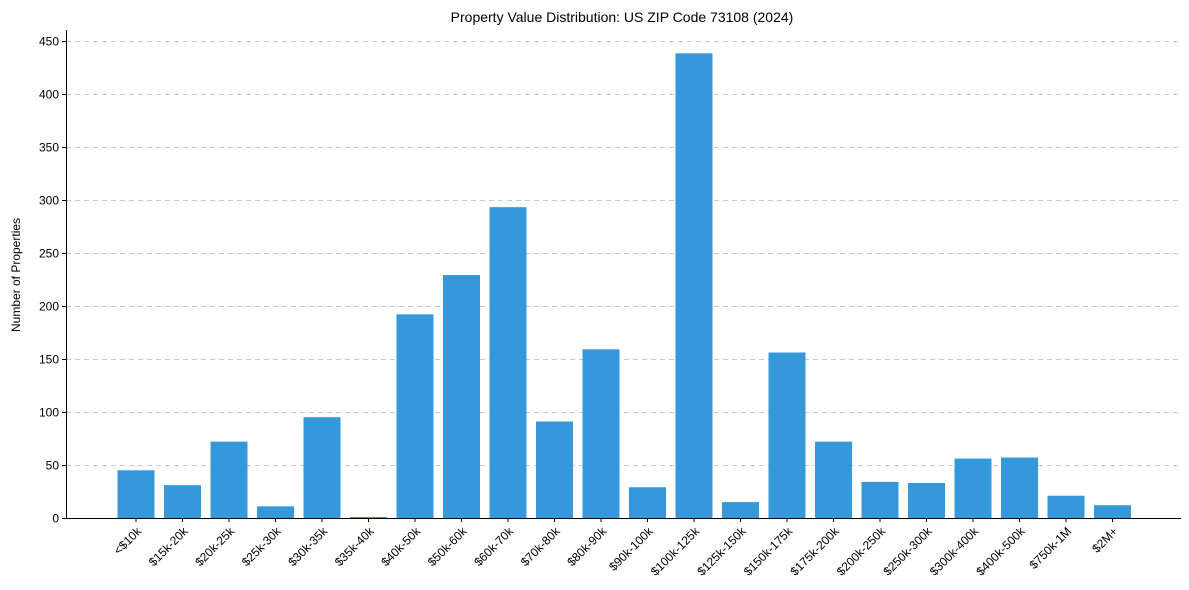  What do you see at coordinates (262, 547) in the screenshot?
I see `x-tick-label: $25k-30k` at bounding box center [262, 547].